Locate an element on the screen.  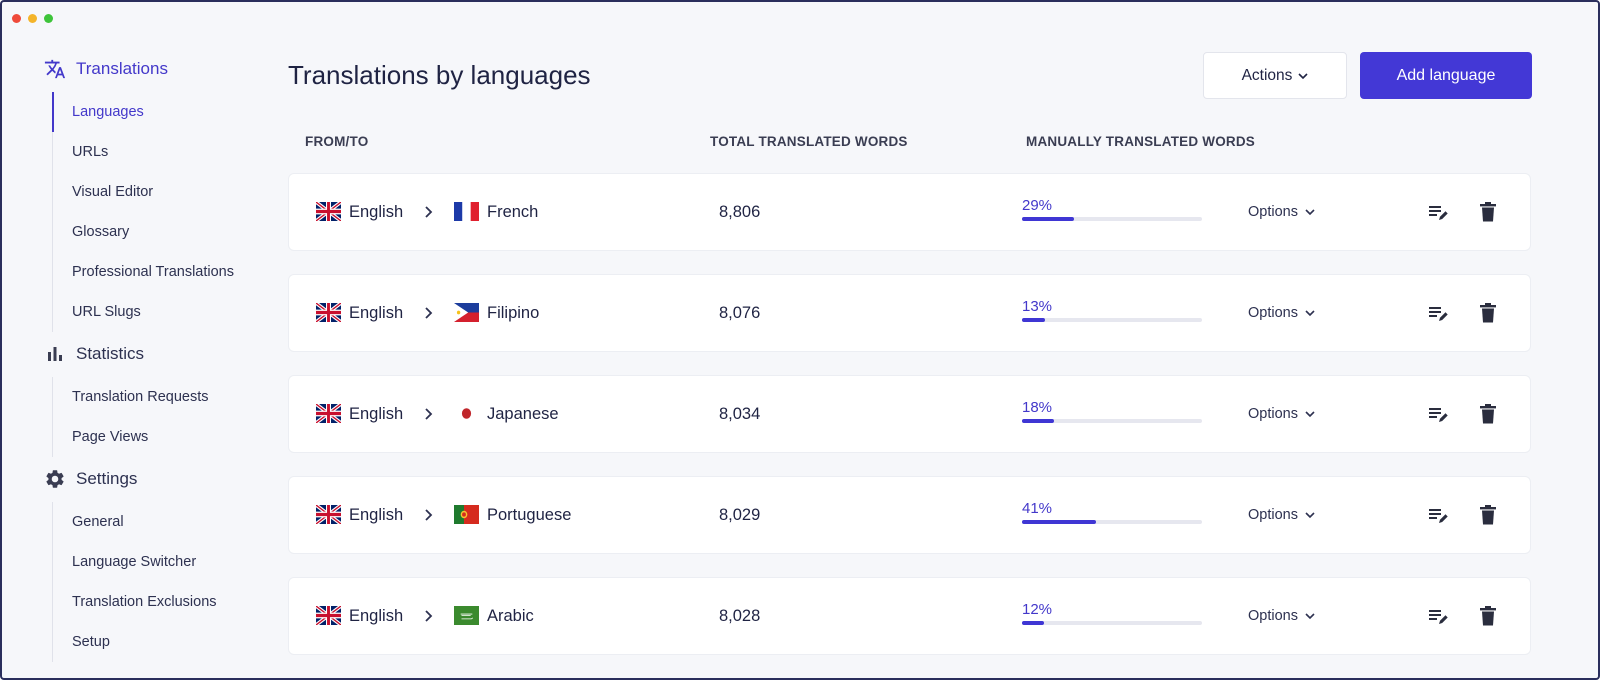
close-window-button is located at coordinates (16, 18).